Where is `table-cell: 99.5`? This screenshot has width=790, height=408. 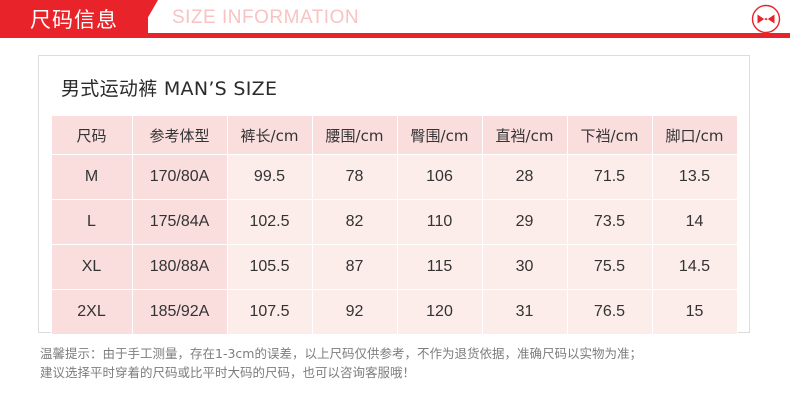
table-cell: 99.5 is located at coordinates (269, 177).